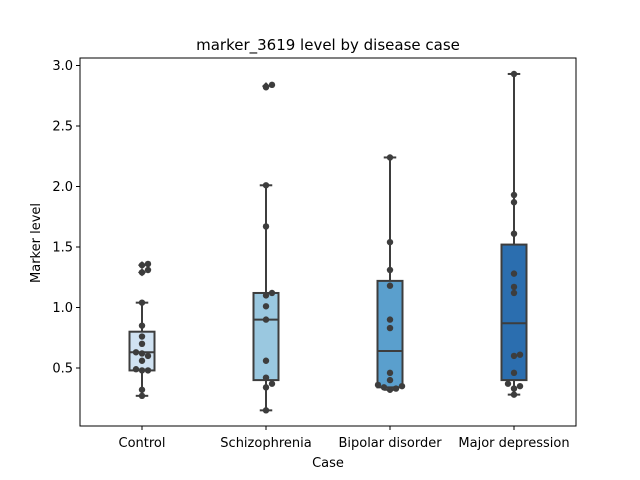 The height and width of the screenshot is (480, 640). Describe the element at coordinates (62, 187) in the screenshot. I see `y-tick-label: 2.0` at that location.